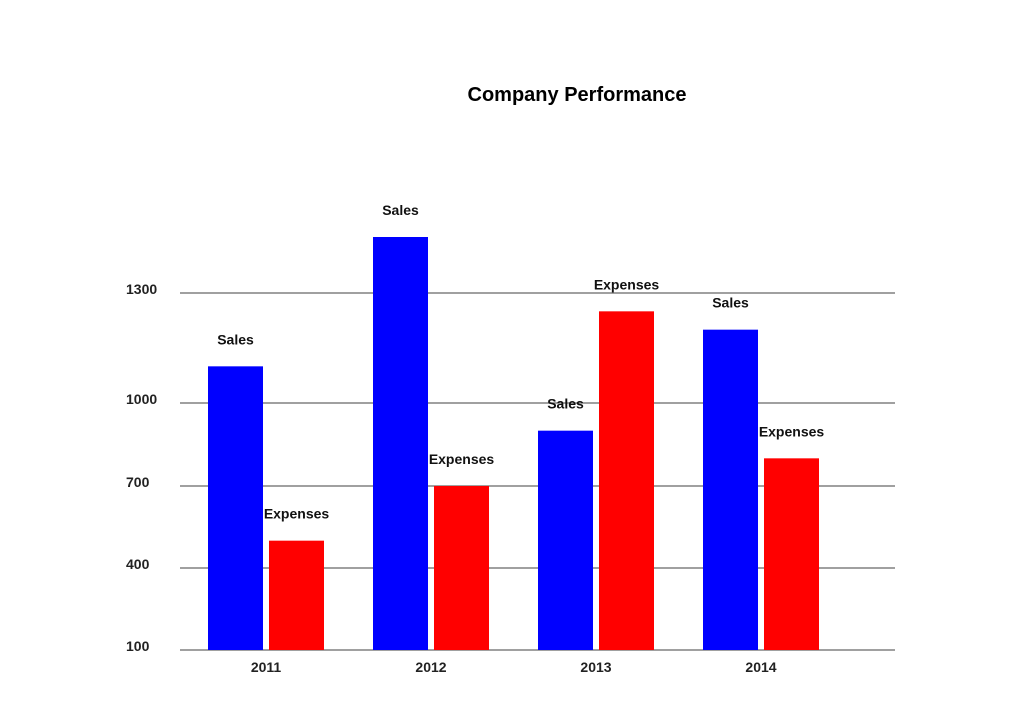 This screenshot has height=719, width=1035. I want to click on bar-label-sales-2011: Sales, so click(235, 339).